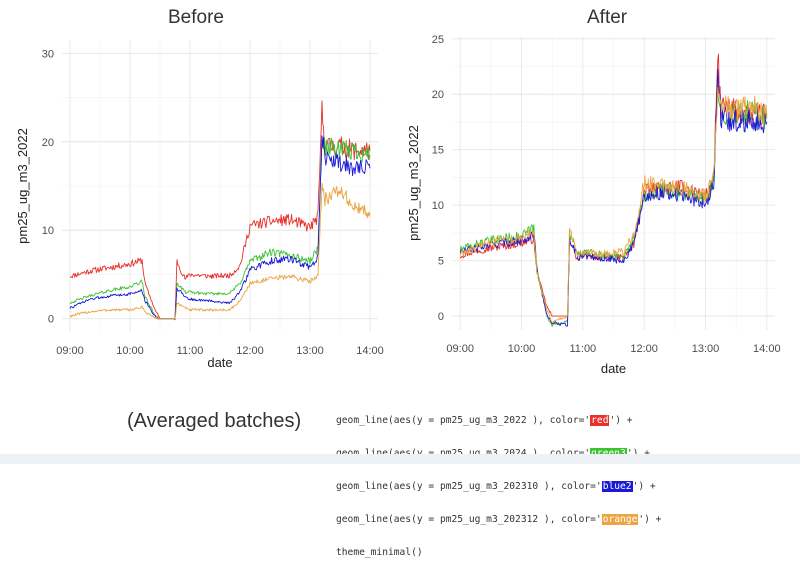 This screenshot has width=800, height=569. I want to click on code-line: theme_minimal(), so click(379, 552).